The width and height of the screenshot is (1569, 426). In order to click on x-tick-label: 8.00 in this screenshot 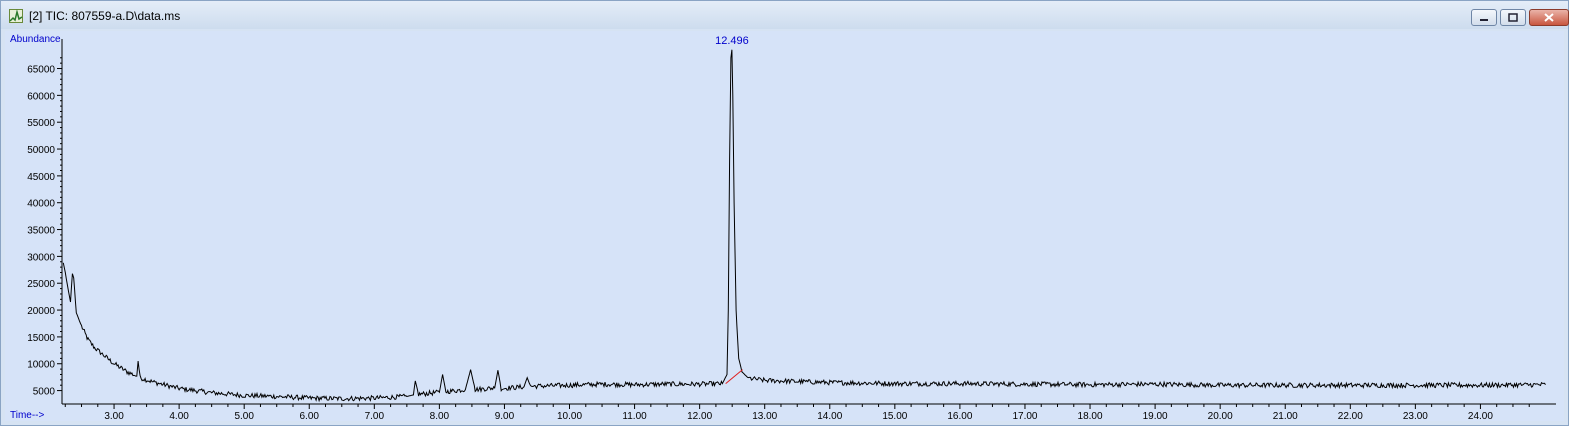, I will do `click(440, 416)`.